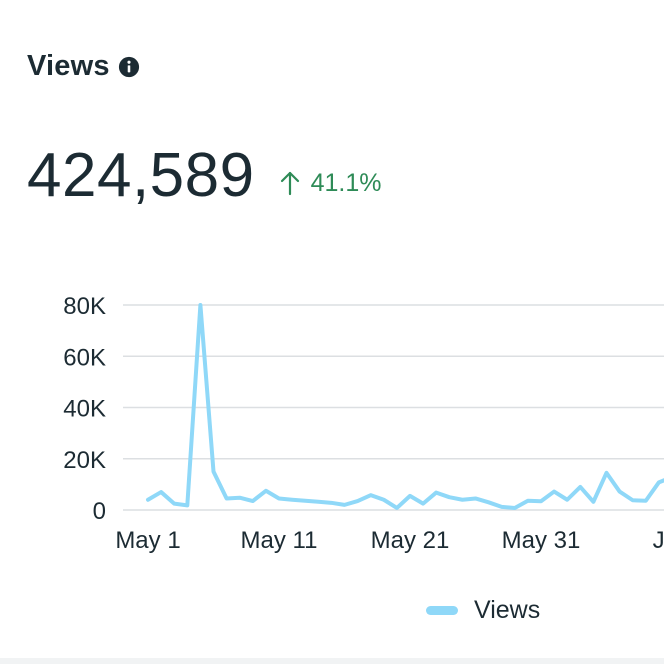 The width and height of the screenshot is (664, 664). I want to click on legend-swatch, so click(442, 610).